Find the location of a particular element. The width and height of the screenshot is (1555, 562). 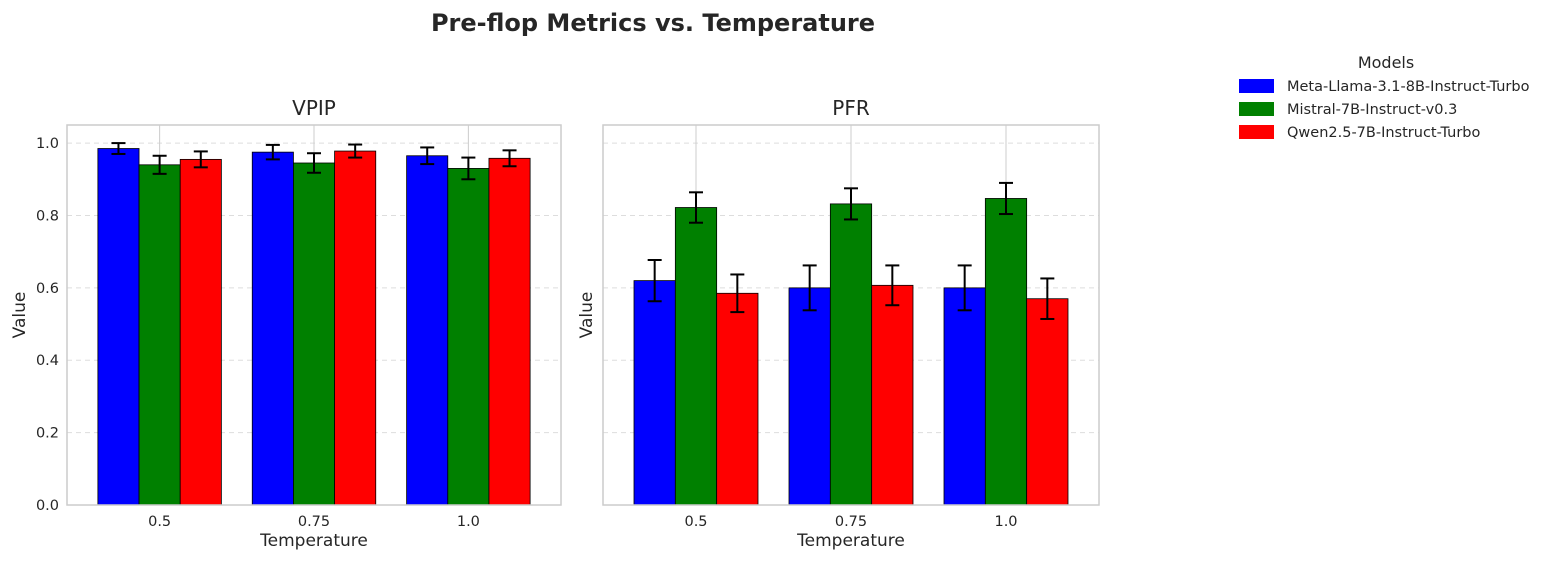

vpip-y-tick-label: 0.2 is located at coordinates (47, 434).